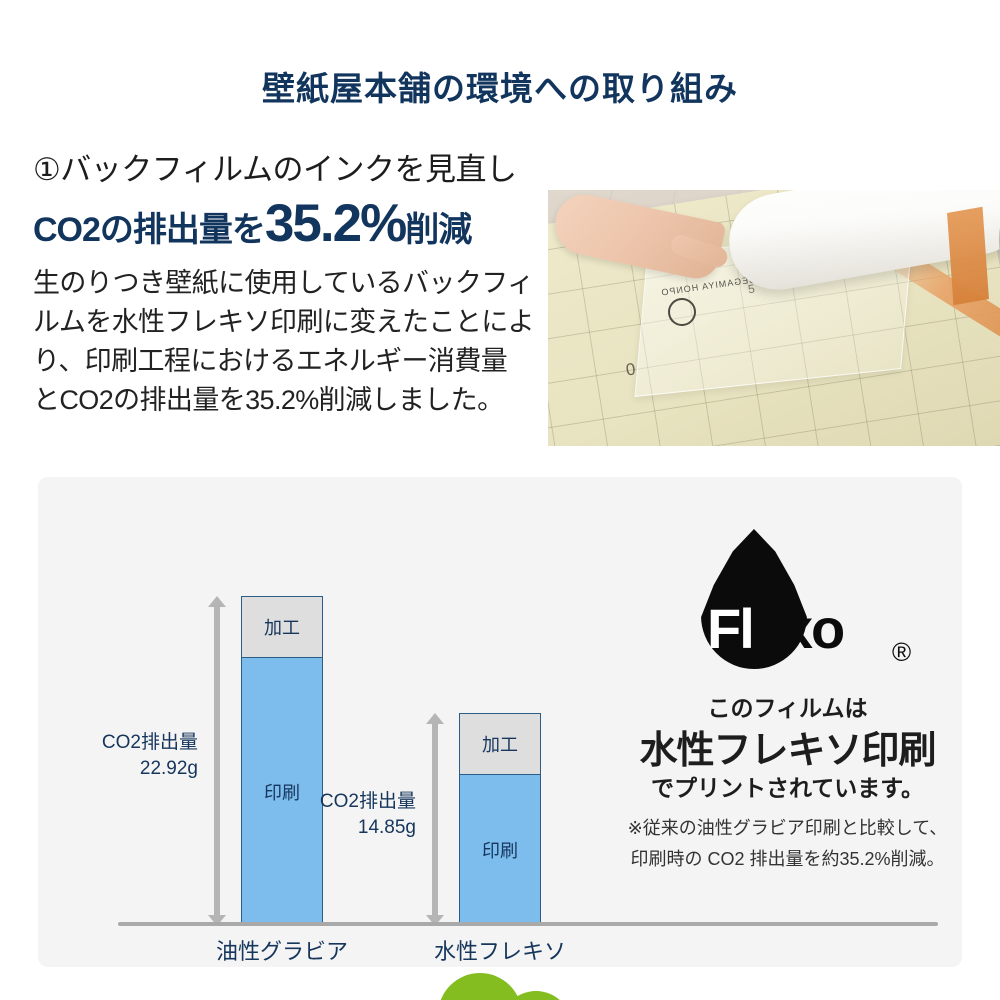  I want to click on bar-gravure: 加工 印刷, so click(282, 761).